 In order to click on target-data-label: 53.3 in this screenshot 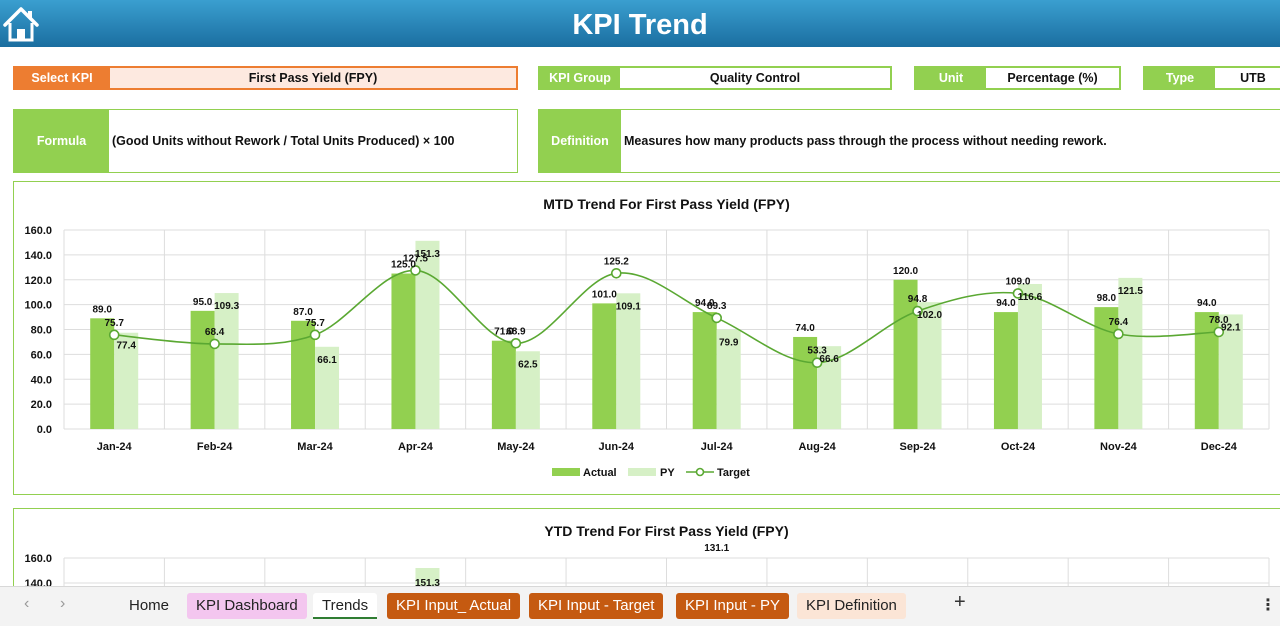, I will do `click(817, 351)`.